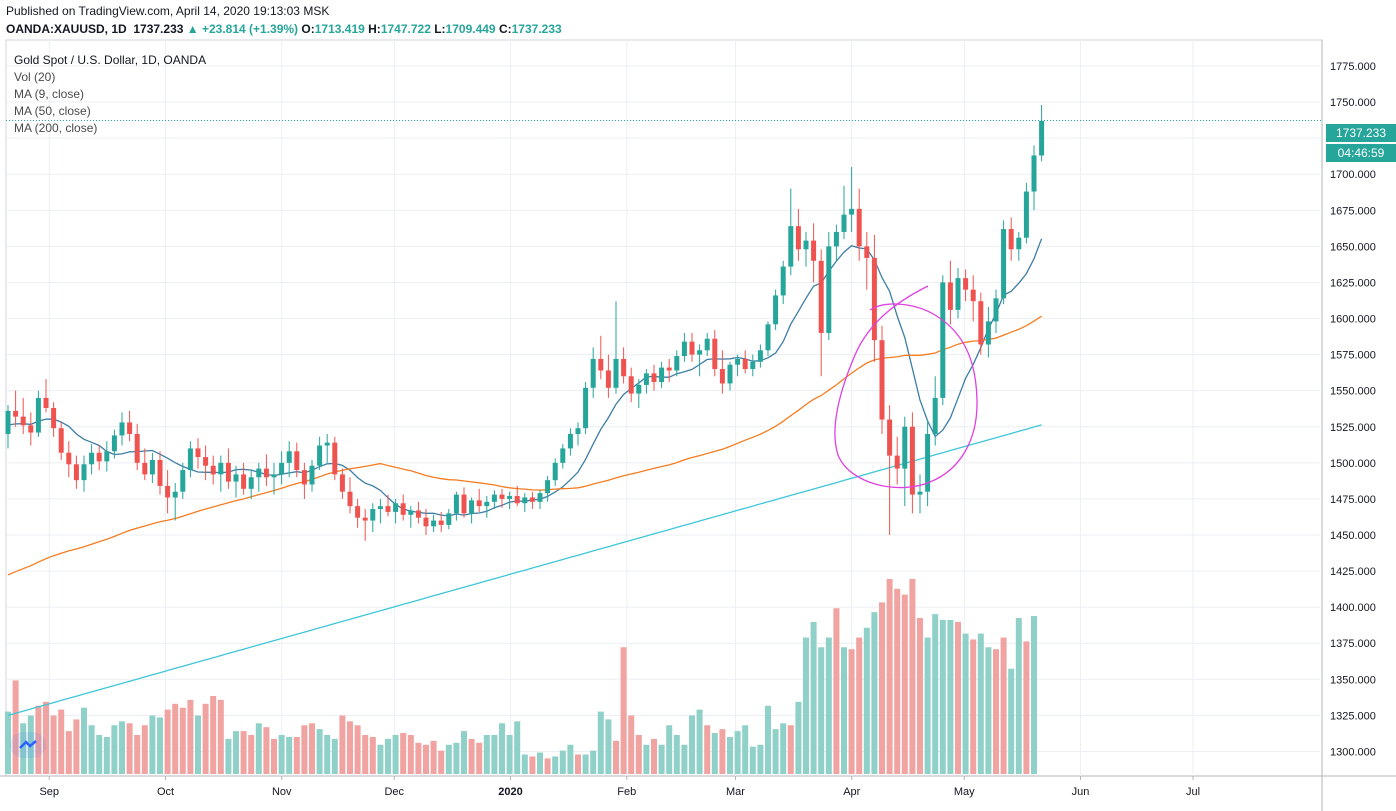 The height and width of the screenshot is (811, 1396). I want to click on time-tick-label: Jul, so click(1193, 792).